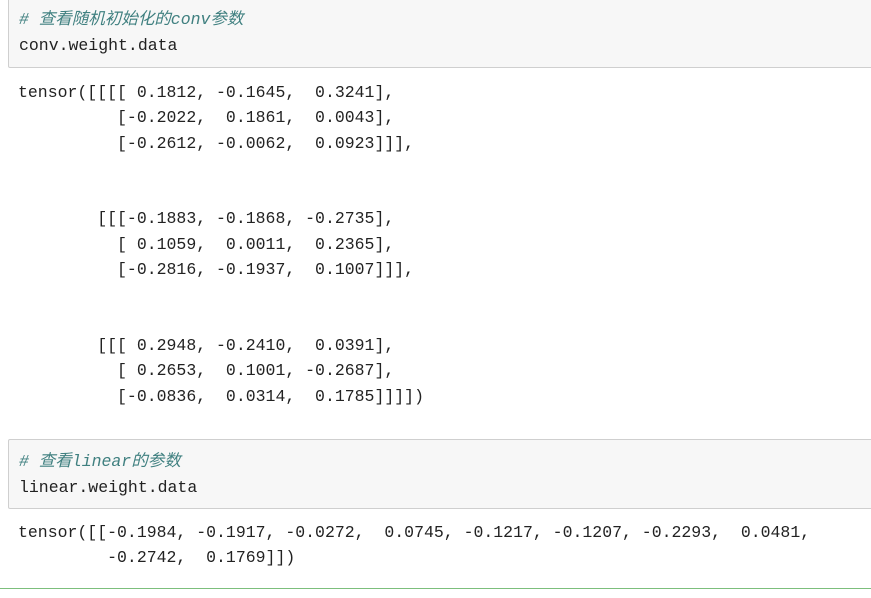 Image resolution: width=871 pixels, height=598 pixels. What do you see at coordinates (108, 487) in the screenshot?
I see `code-line: linear.weight.data` at bounding box center [108, 487].